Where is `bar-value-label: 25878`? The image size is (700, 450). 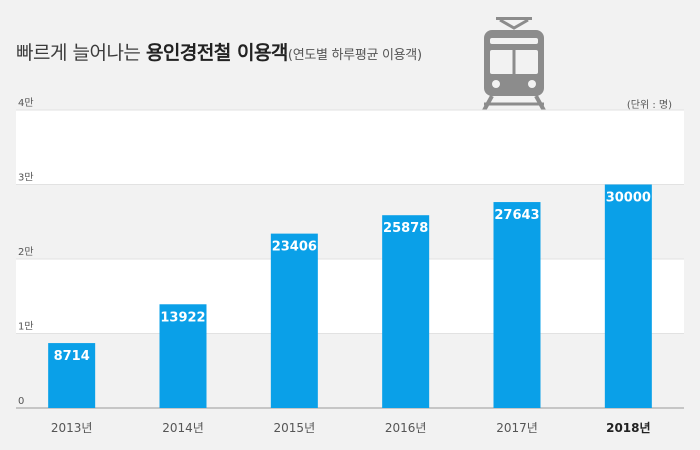
bar-value-label: 25878 is located at coordinates (405, 228).